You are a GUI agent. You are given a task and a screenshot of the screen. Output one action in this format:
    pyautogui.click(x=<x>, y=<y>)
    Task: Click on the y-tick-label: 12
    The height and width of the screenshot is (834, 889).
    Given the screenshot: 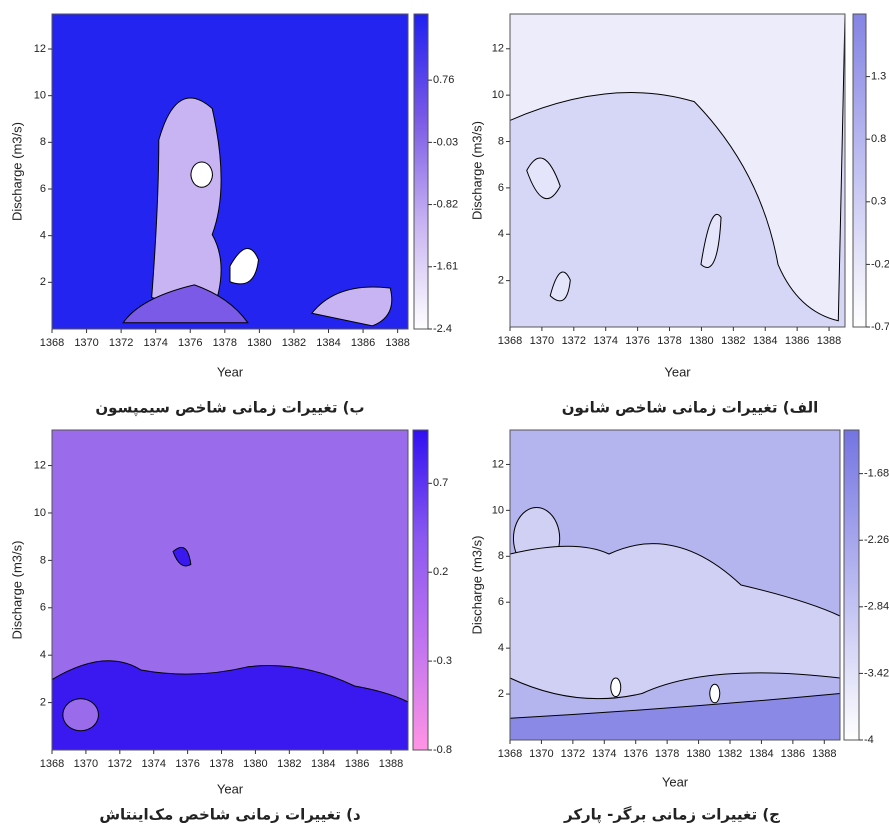 What is the action you would take?
    pyautogui.click(x=498, y=464)
    